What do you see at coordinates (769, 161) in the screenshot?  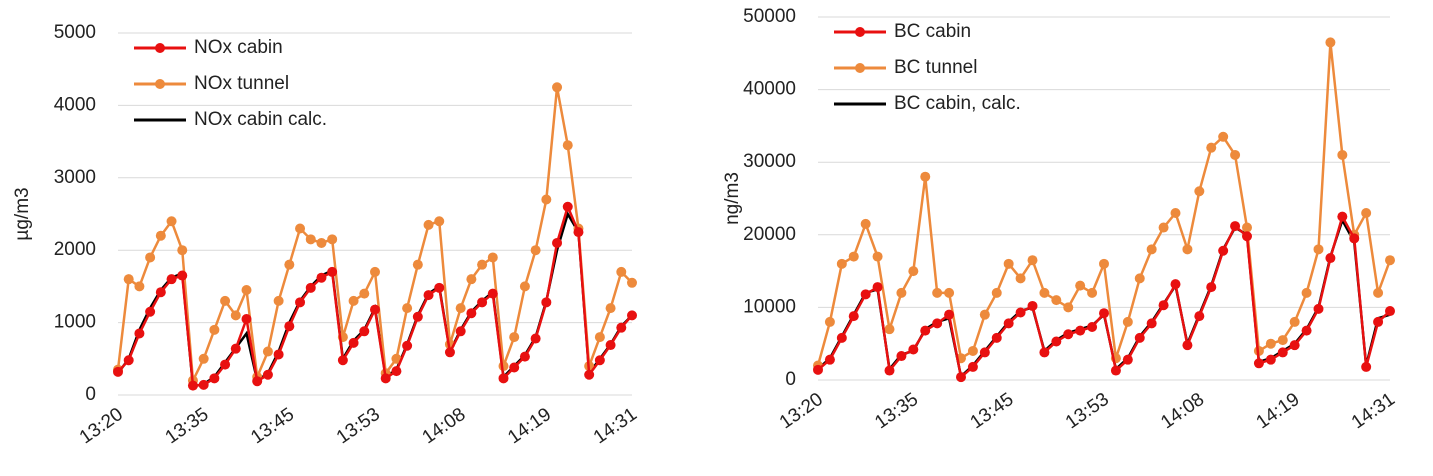 I see `y-tick-label: 30000` at bounding box center [769, 161].